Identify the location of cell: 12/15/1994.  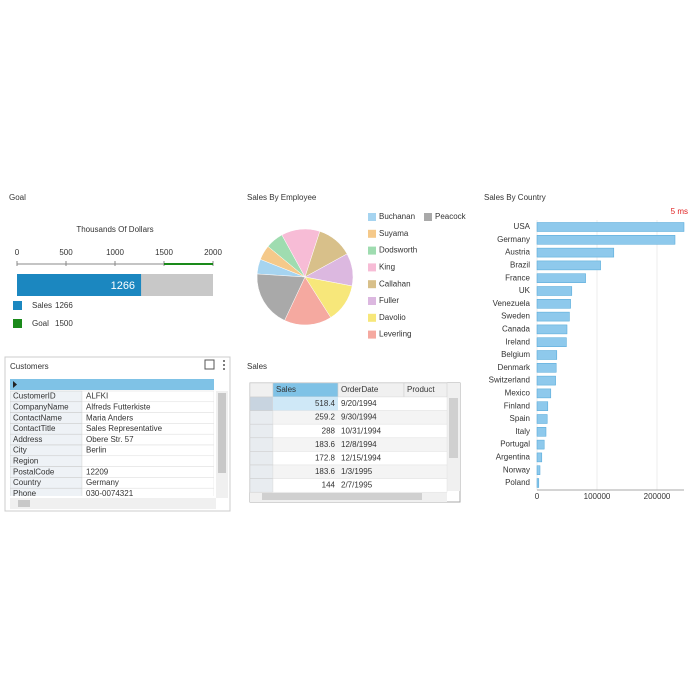
(361, 458).